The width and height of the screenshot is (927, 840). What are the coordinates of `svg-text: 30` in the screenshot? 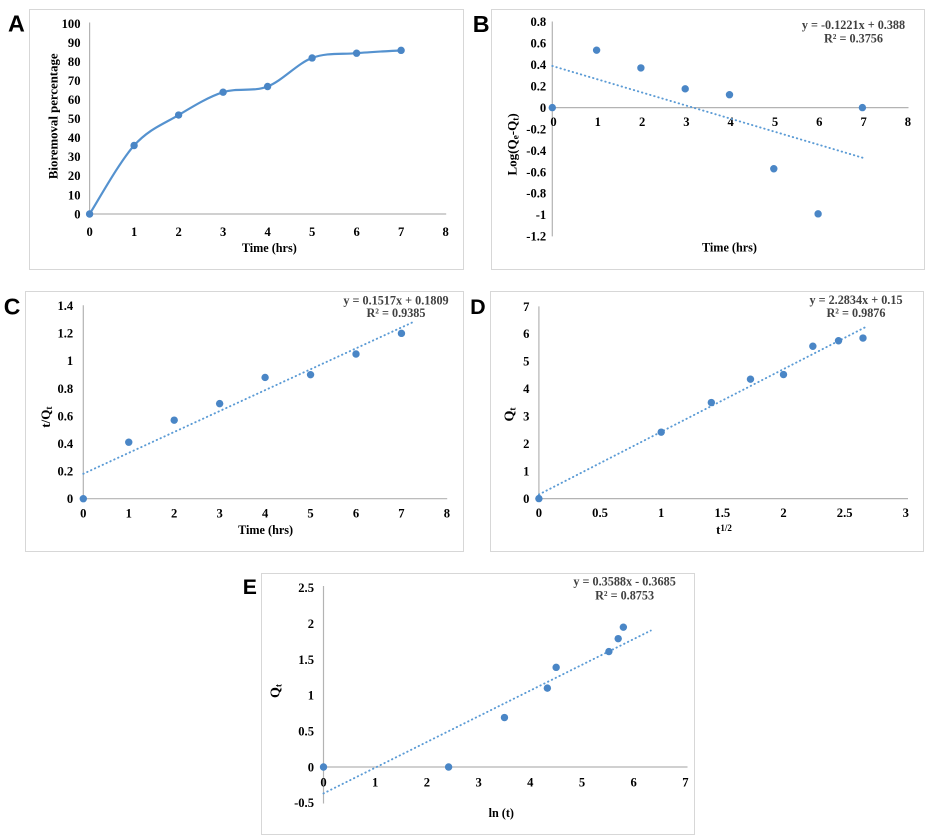 It's located at (74, 157).